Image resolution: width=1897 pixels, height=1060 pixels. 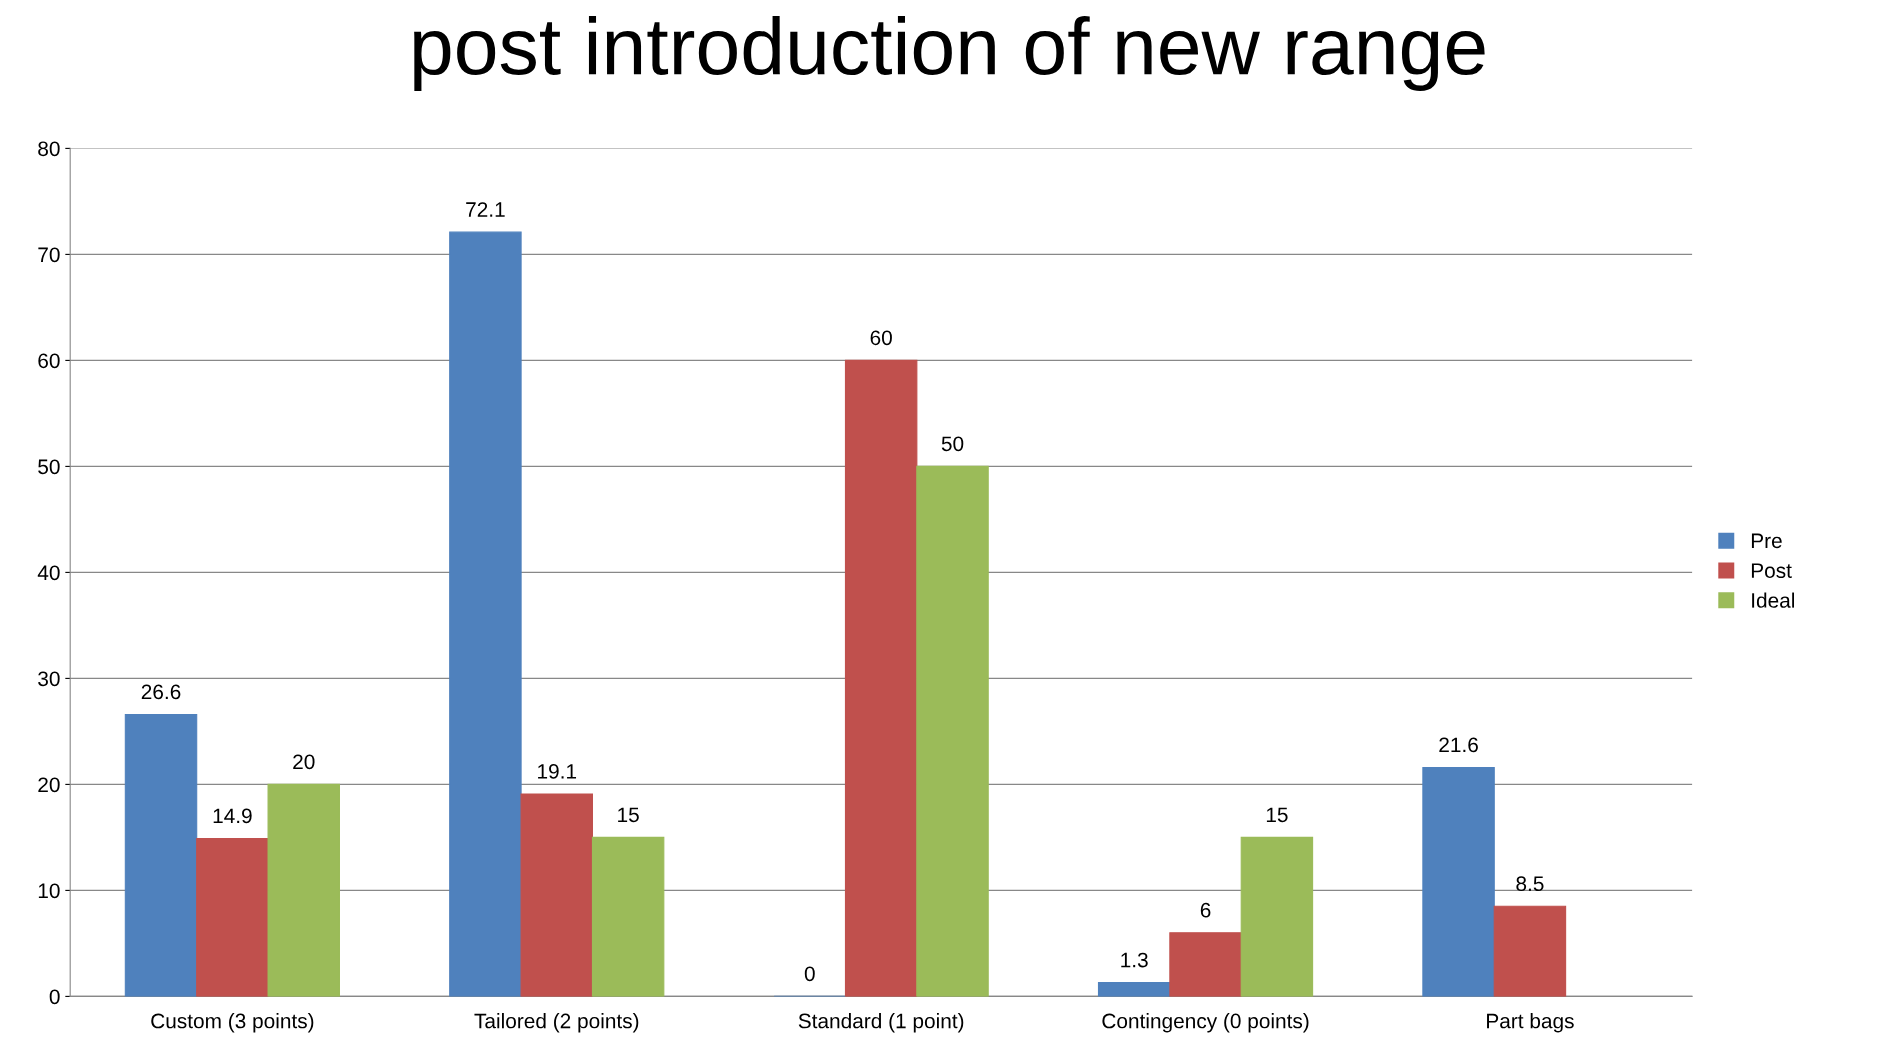 What do you see at coordinates (1530, 884) in the screenshot?
I see `data-label: 8.5` at bounding box center [1530, 884].